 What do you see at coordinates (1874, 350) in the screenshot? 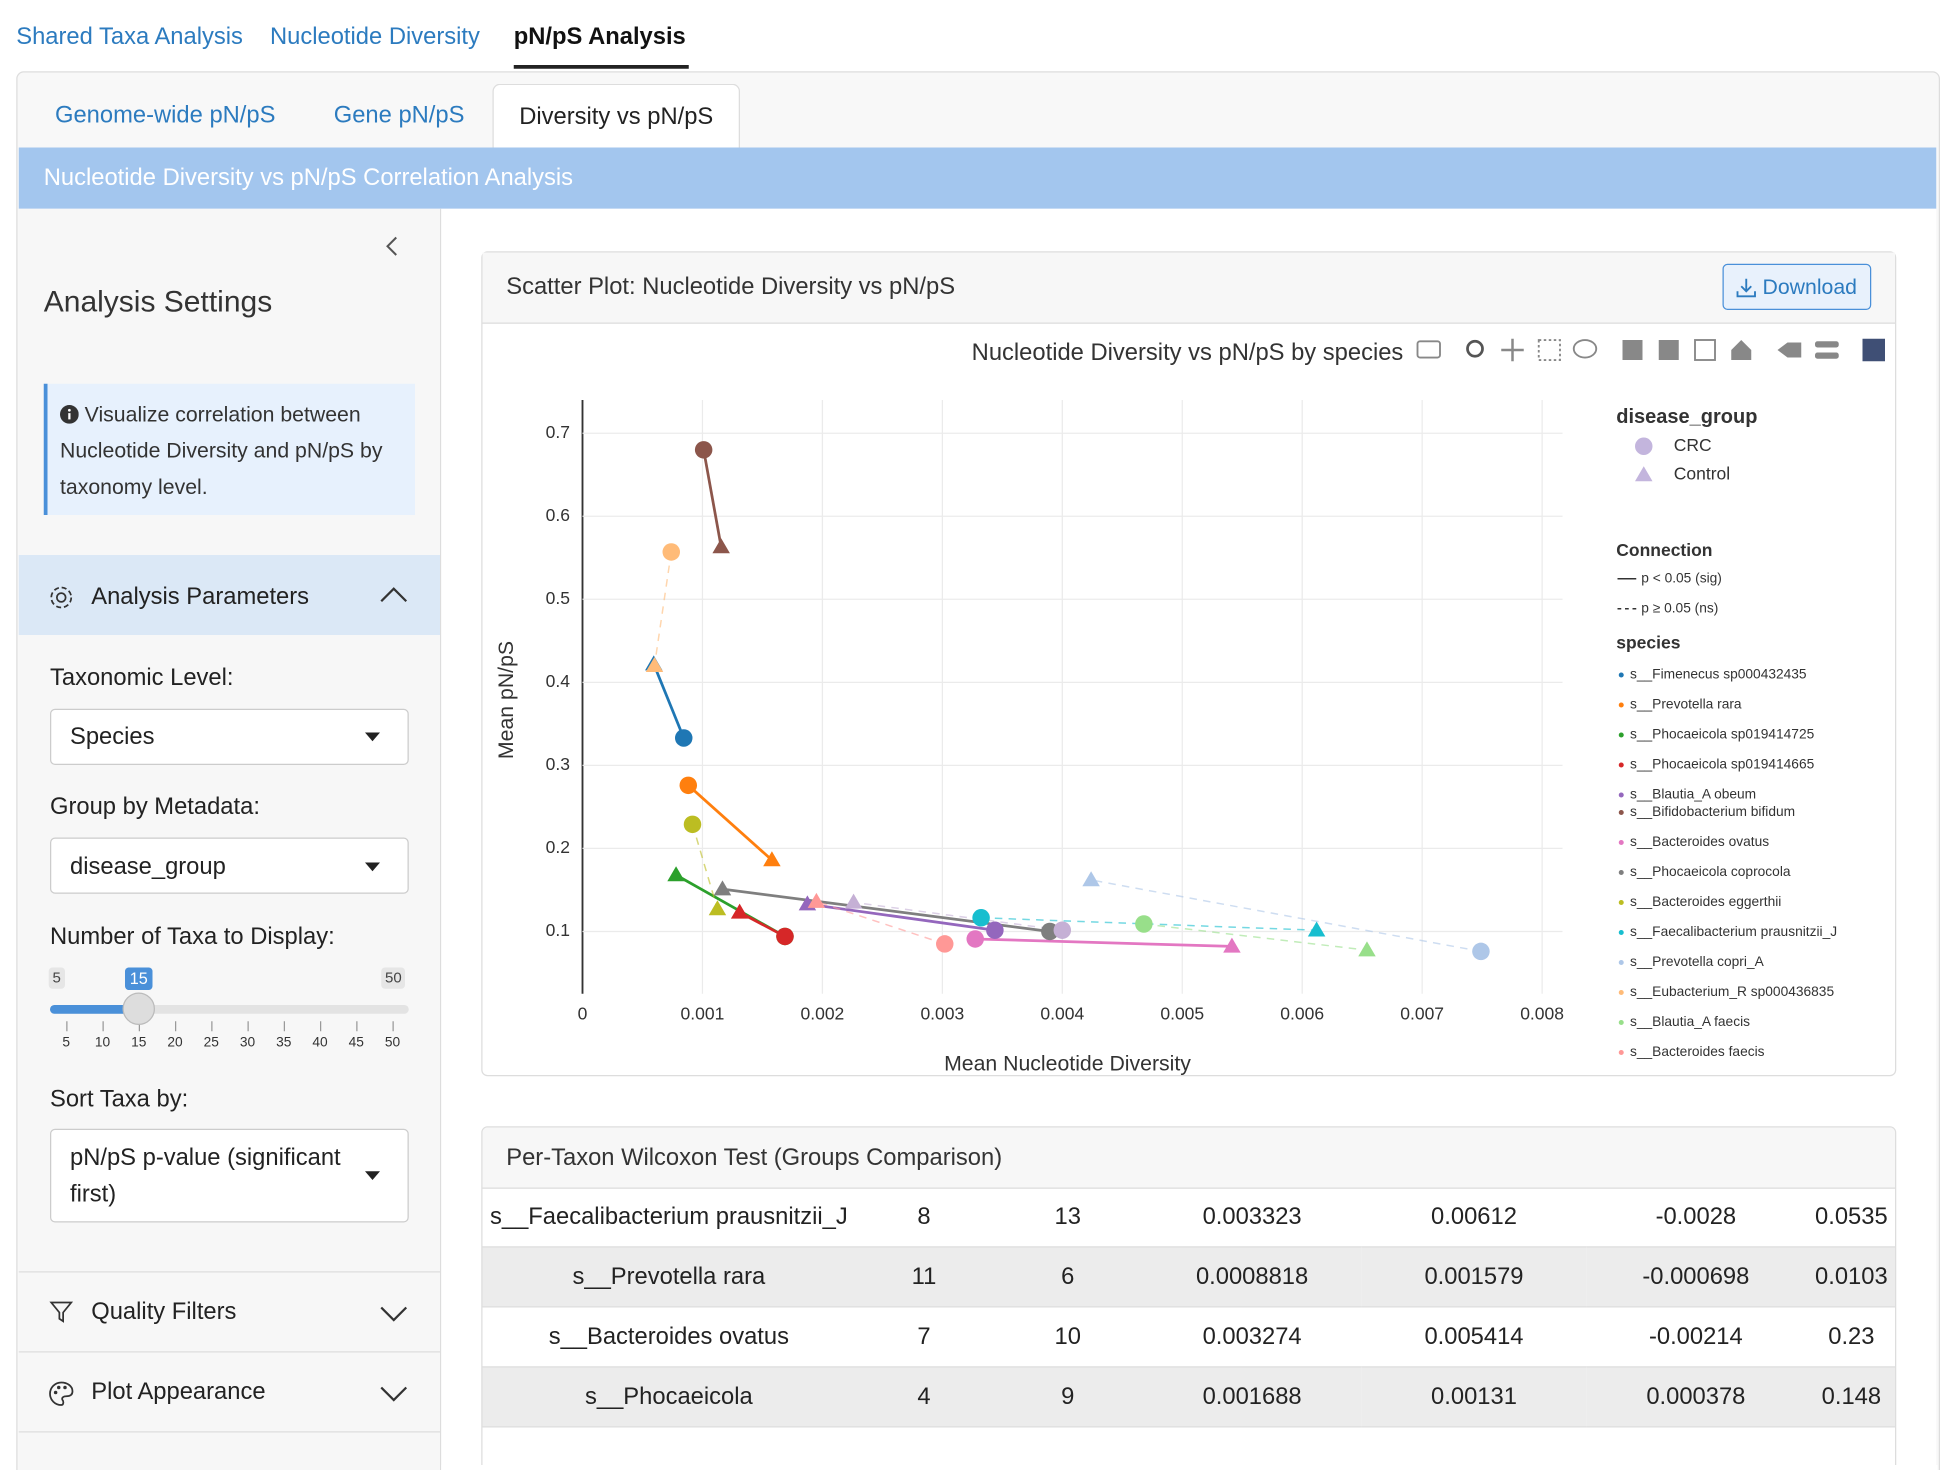
I see `plotly-logo` at bounding box center [1874, 350].